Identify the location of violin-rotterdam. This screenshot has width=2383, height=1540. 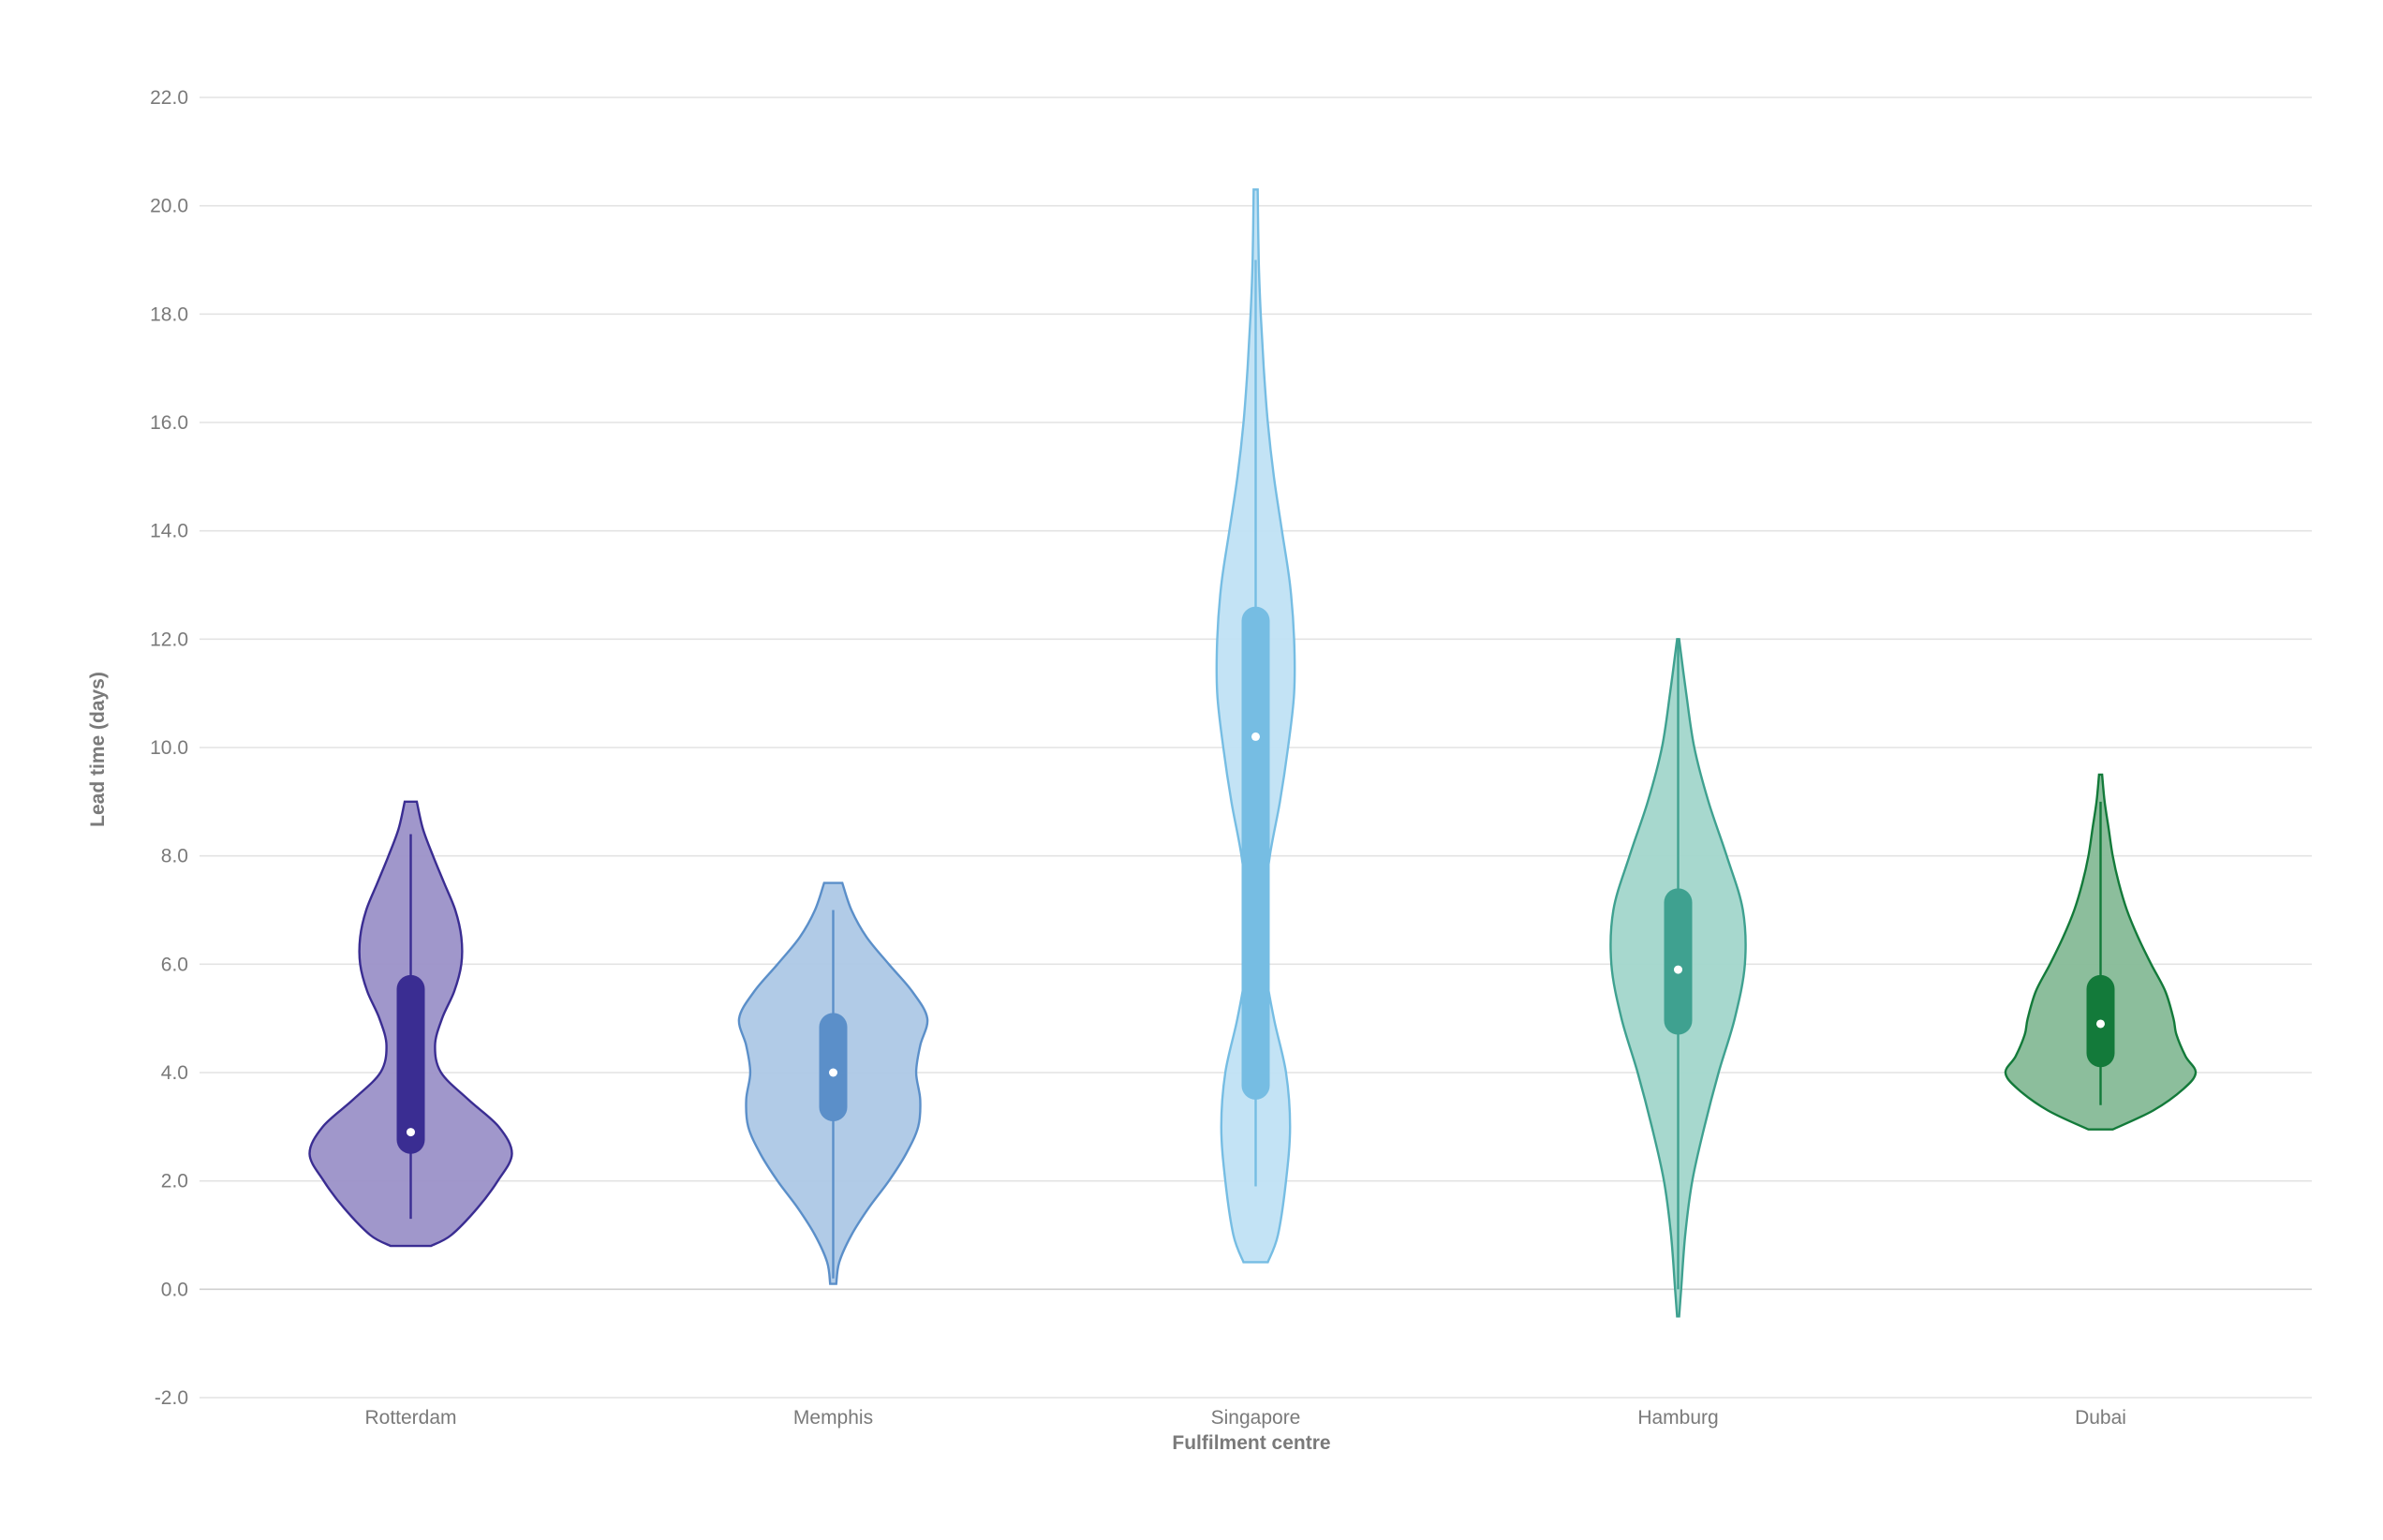
(410, 1024).